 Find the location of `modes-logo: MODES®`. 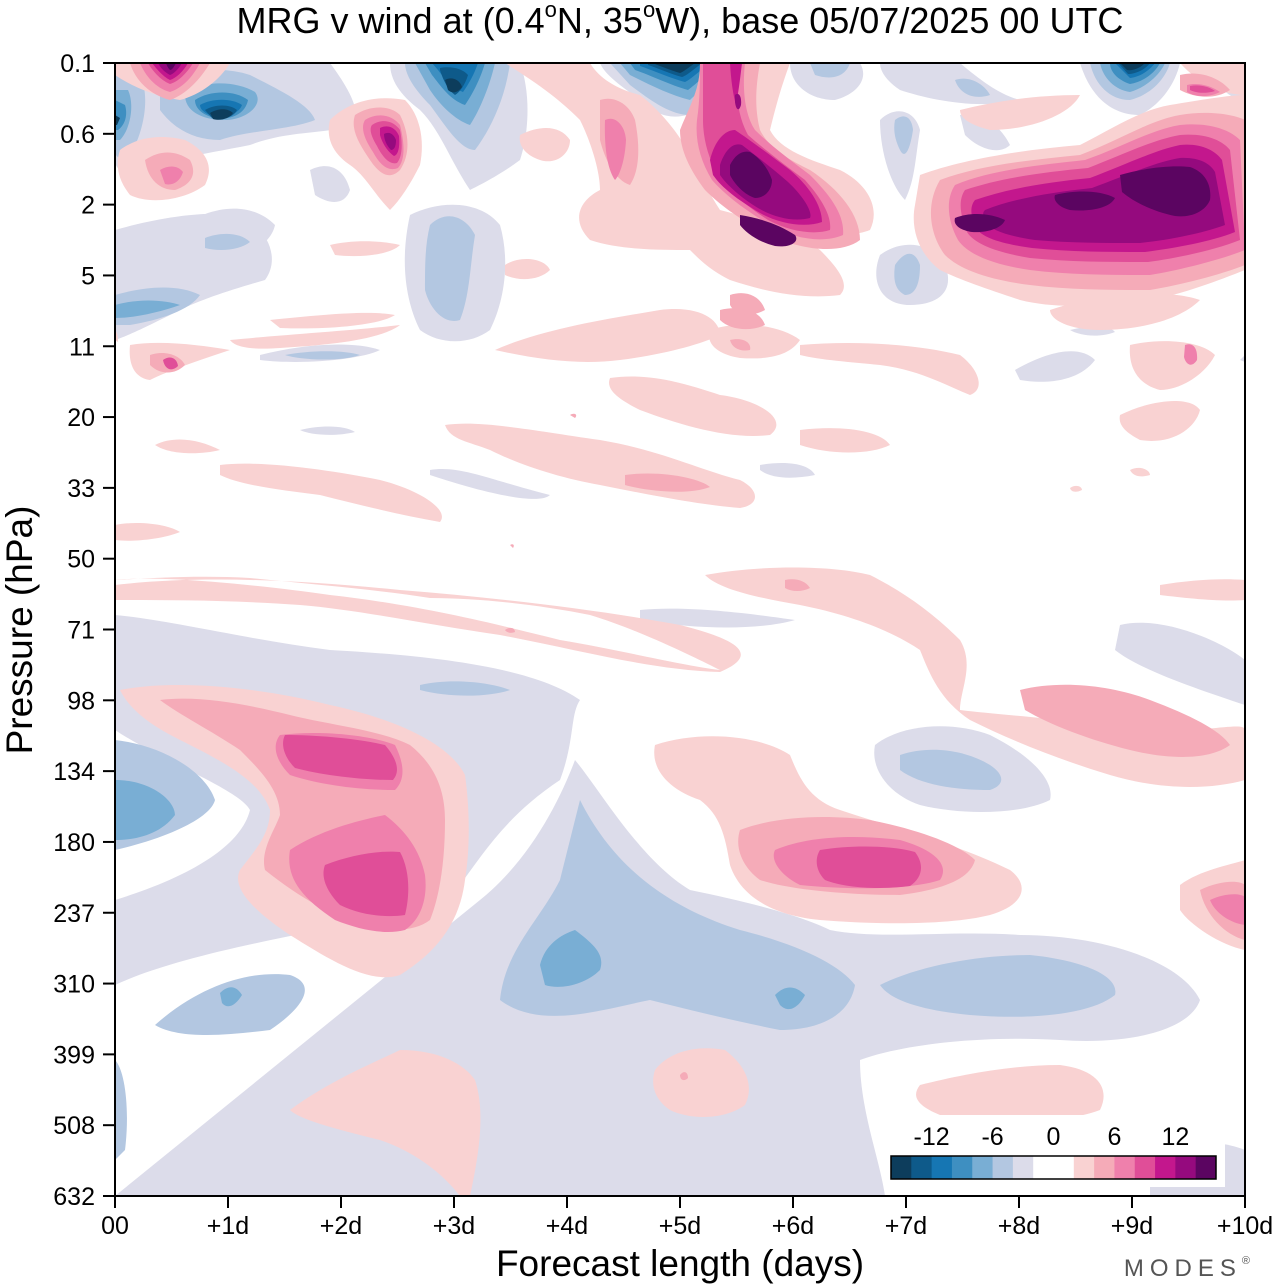

modes-logo: MODES® is located at coordinates (1187, 1268).